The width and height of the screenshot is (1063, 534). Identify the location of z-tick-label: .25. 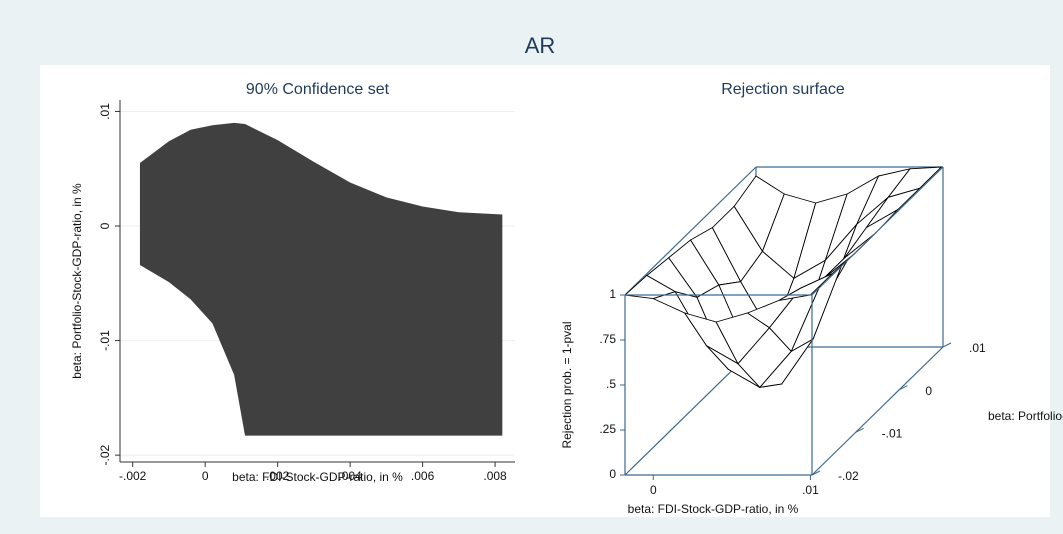
(607, 429).